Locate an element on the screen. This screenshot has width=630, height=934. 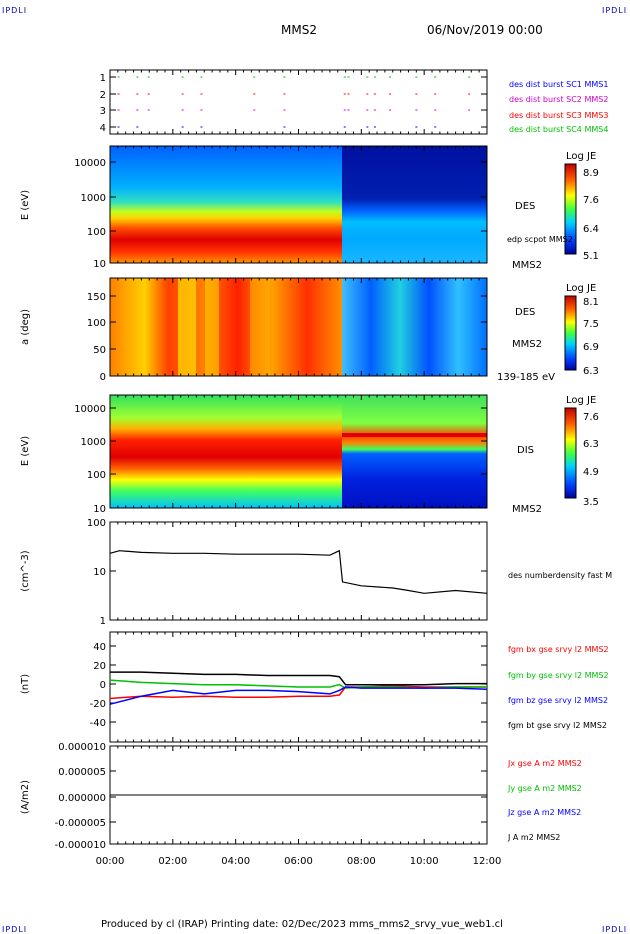
x-tick-label: 12:00 is located at coordinates (487, 861).